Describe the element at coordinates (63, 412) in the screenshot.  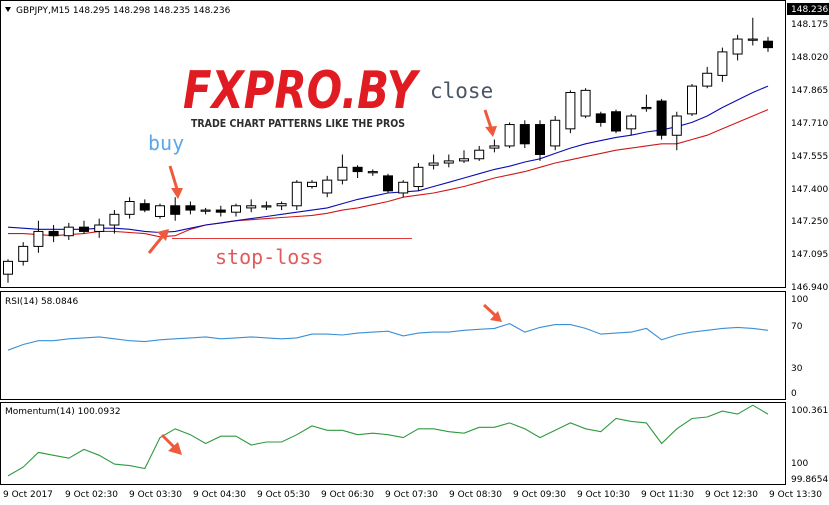
I see `momentum-label: Momentum(14) 100.0932` at that location.